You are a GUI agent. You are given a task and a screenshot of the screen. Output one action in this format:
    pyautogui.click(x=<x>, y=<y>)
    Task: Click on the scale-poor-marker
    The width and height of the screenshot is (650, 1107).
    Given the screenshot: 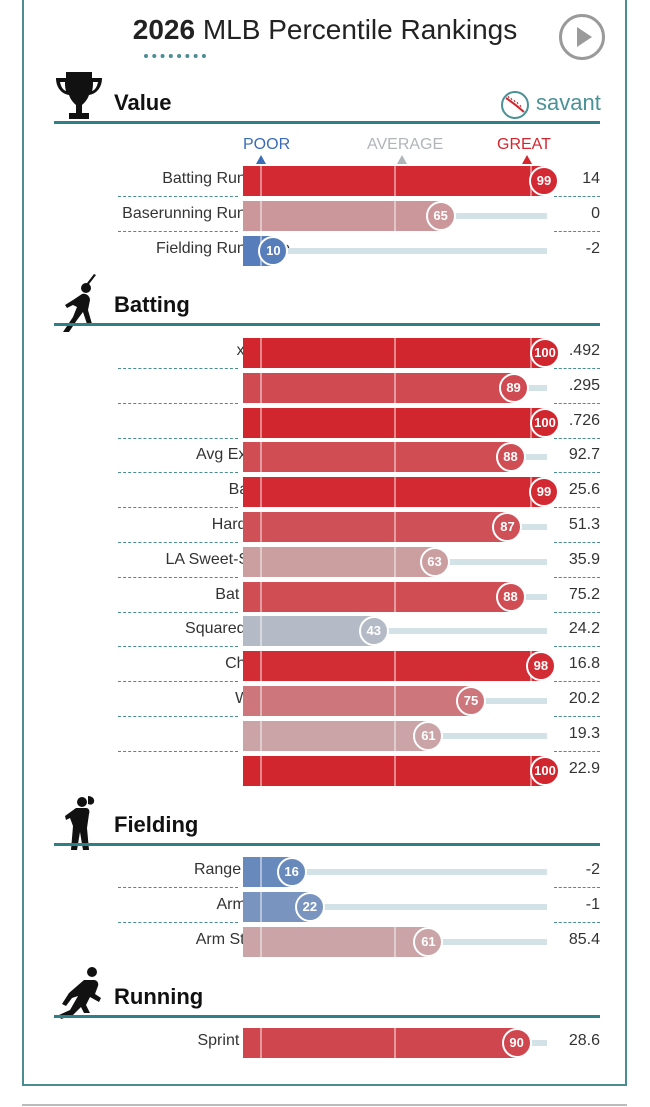 What is the action you would take?
    pyautogui.click(x=261, y=159)
    